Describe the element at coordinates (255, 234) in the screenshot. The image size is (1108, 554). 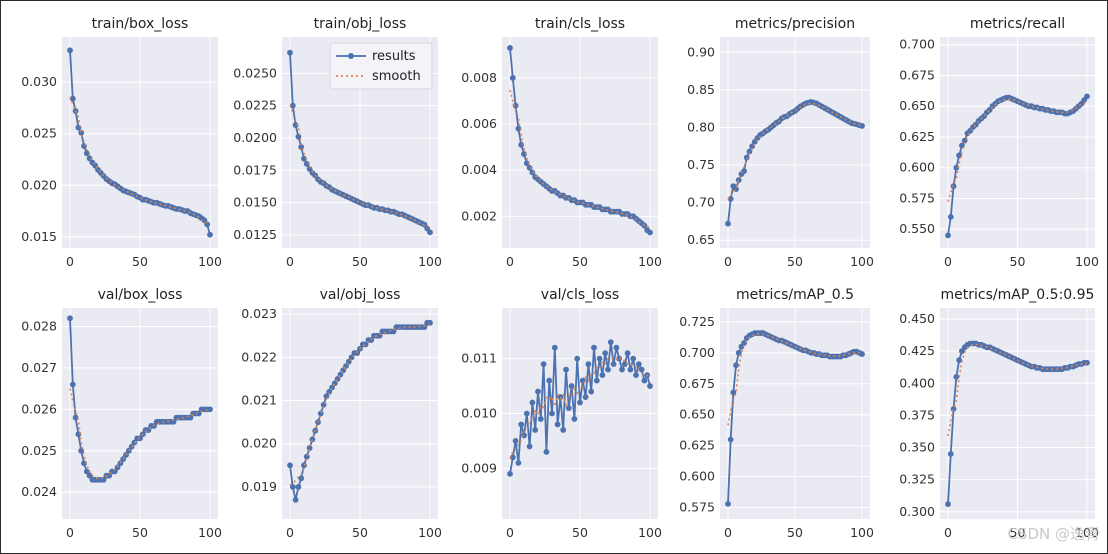
I see `y-tick-label: 0.0125` at that location.